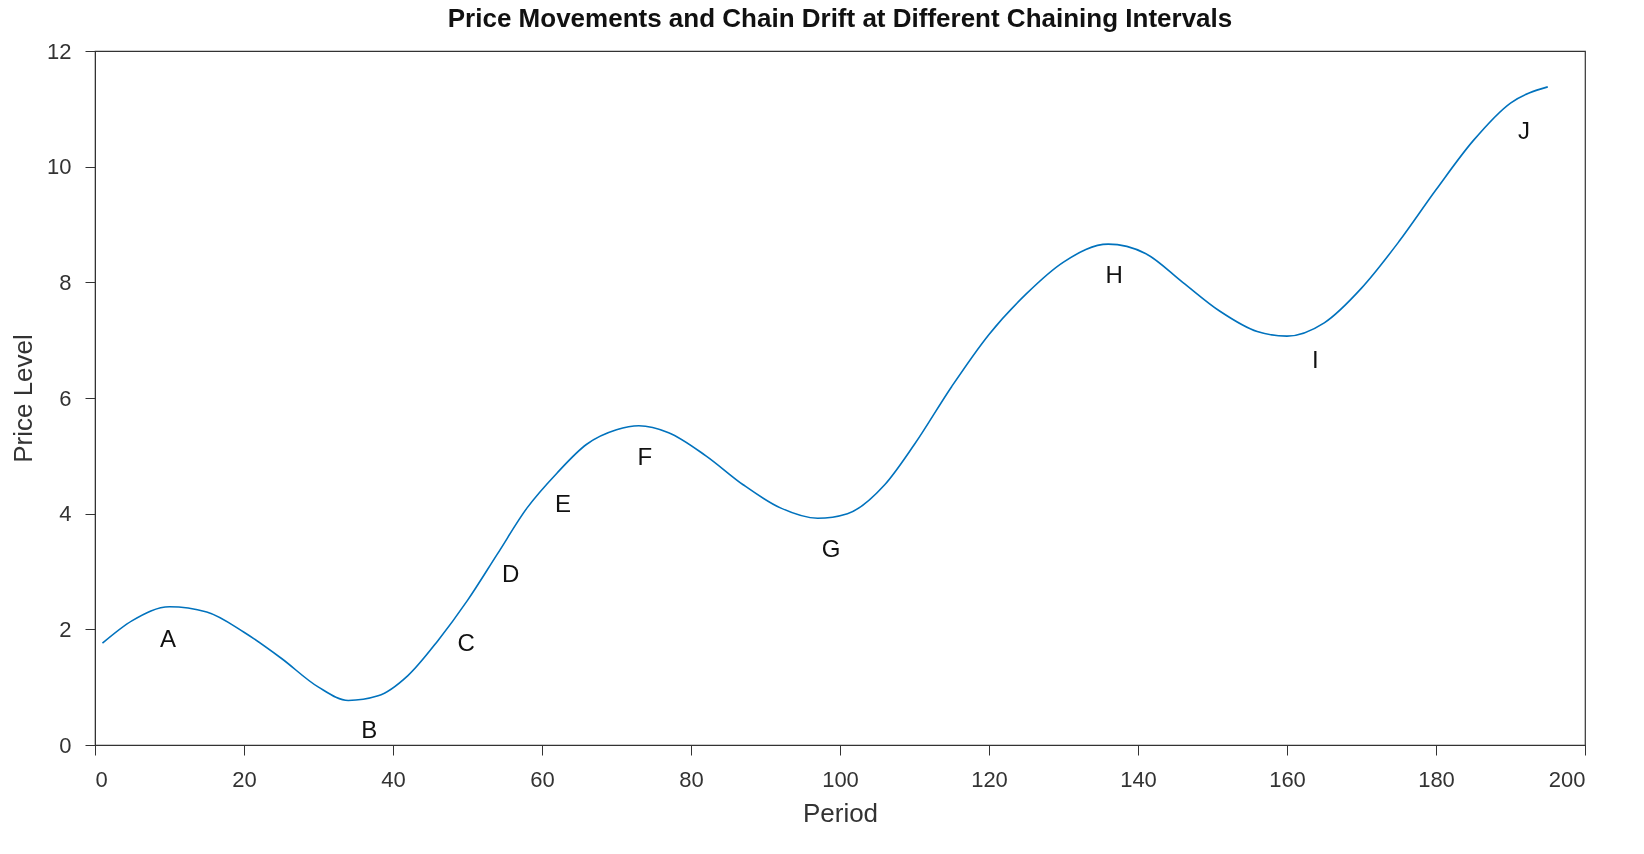 This screenshot has height=854, width=1644. What do you see at coordinates (244, 779) in the screenshot?
I see `x-tick-label: 20` at bounding box center [244, 779].